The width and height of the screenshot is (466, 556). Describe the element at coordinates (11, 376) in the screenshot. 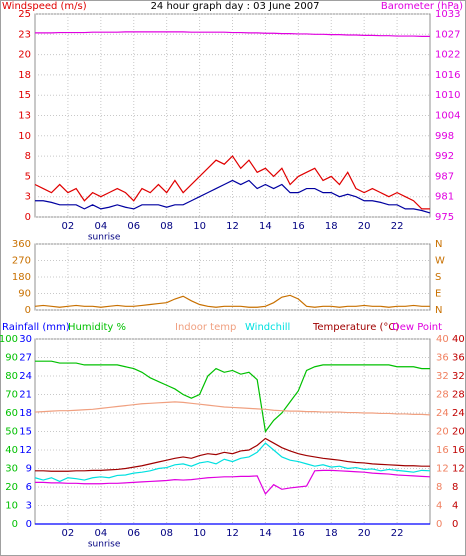

I see `y-tick-label: 80` at that location.